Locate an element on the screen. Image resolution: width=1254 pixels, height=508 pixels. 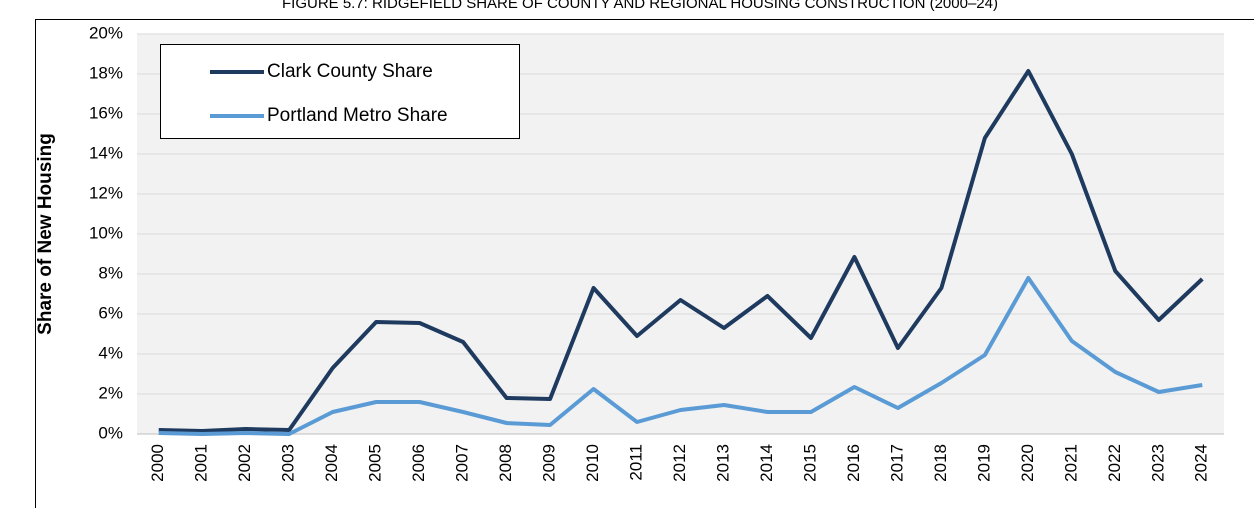
y-axis-label: Share of New Housing is located at coordinates (45, 234).